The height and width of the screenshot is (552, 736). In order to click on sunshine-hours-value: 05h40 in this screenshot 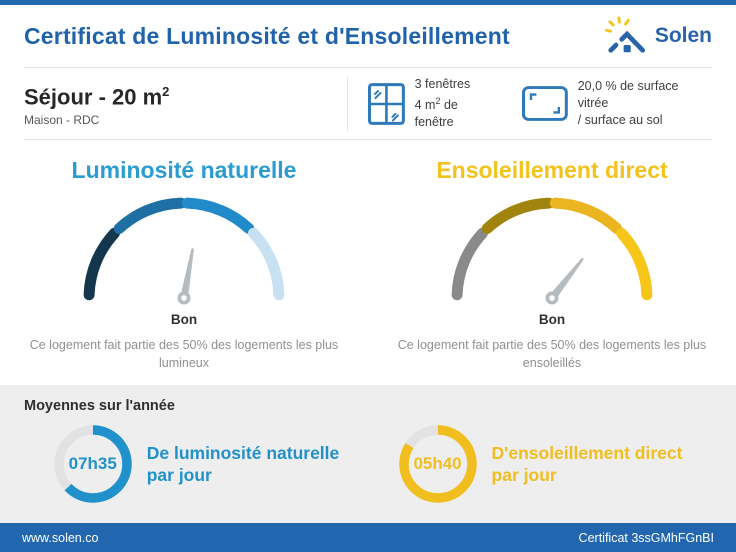, I will do `click(437, 463)`.